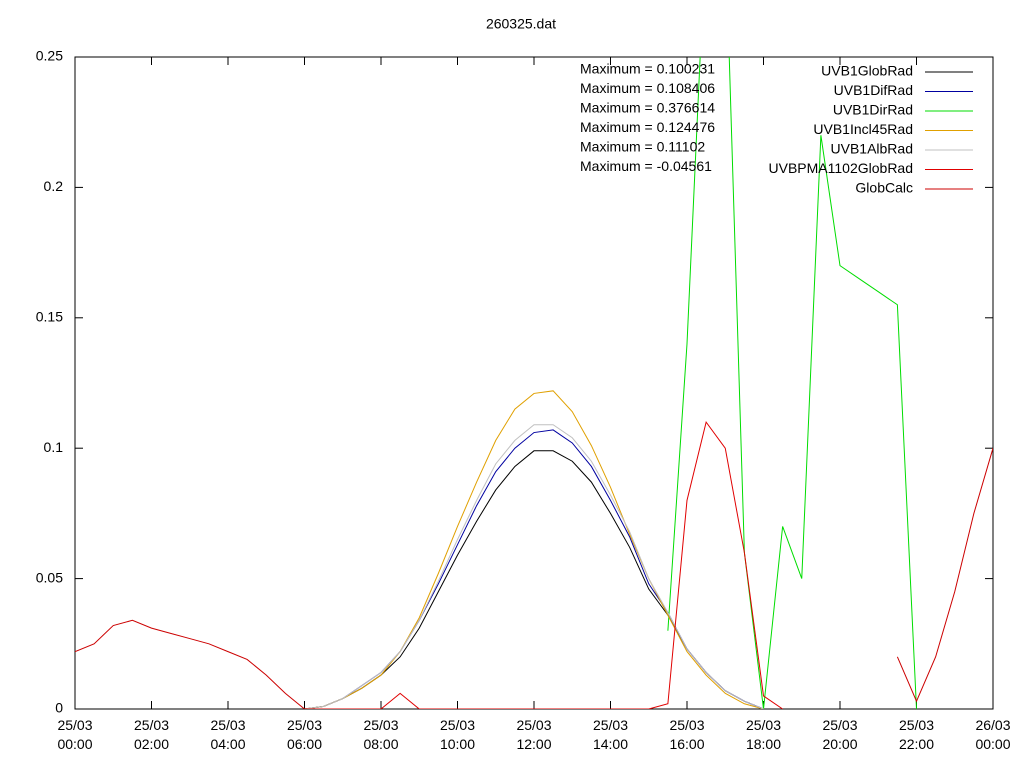  What do you see at coordinates (916, 734) in the screenshot?
I see `x-tick-label: 25/03 22:00` at bounding box center [916, 734].